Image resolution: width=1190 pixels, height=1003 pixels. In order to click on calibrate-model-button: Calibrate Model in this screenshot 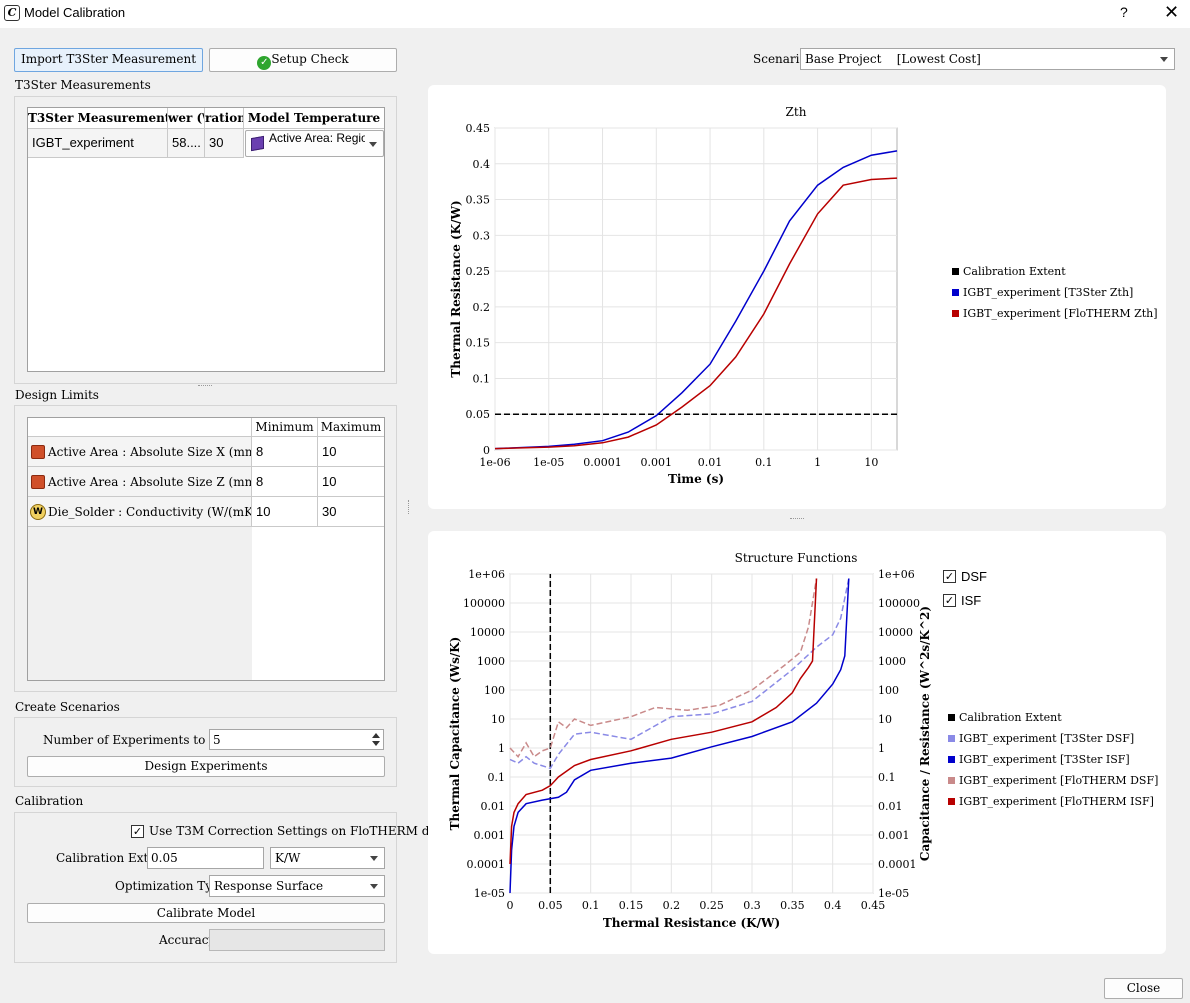, I will do `click(206, 913)`.